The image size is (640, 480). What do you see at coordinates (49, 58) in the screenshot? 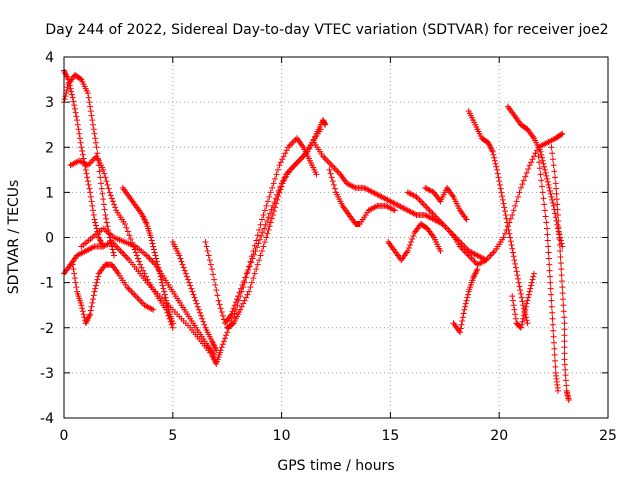
I see `y-tick-label: 4` at bounding box center [49, 58].